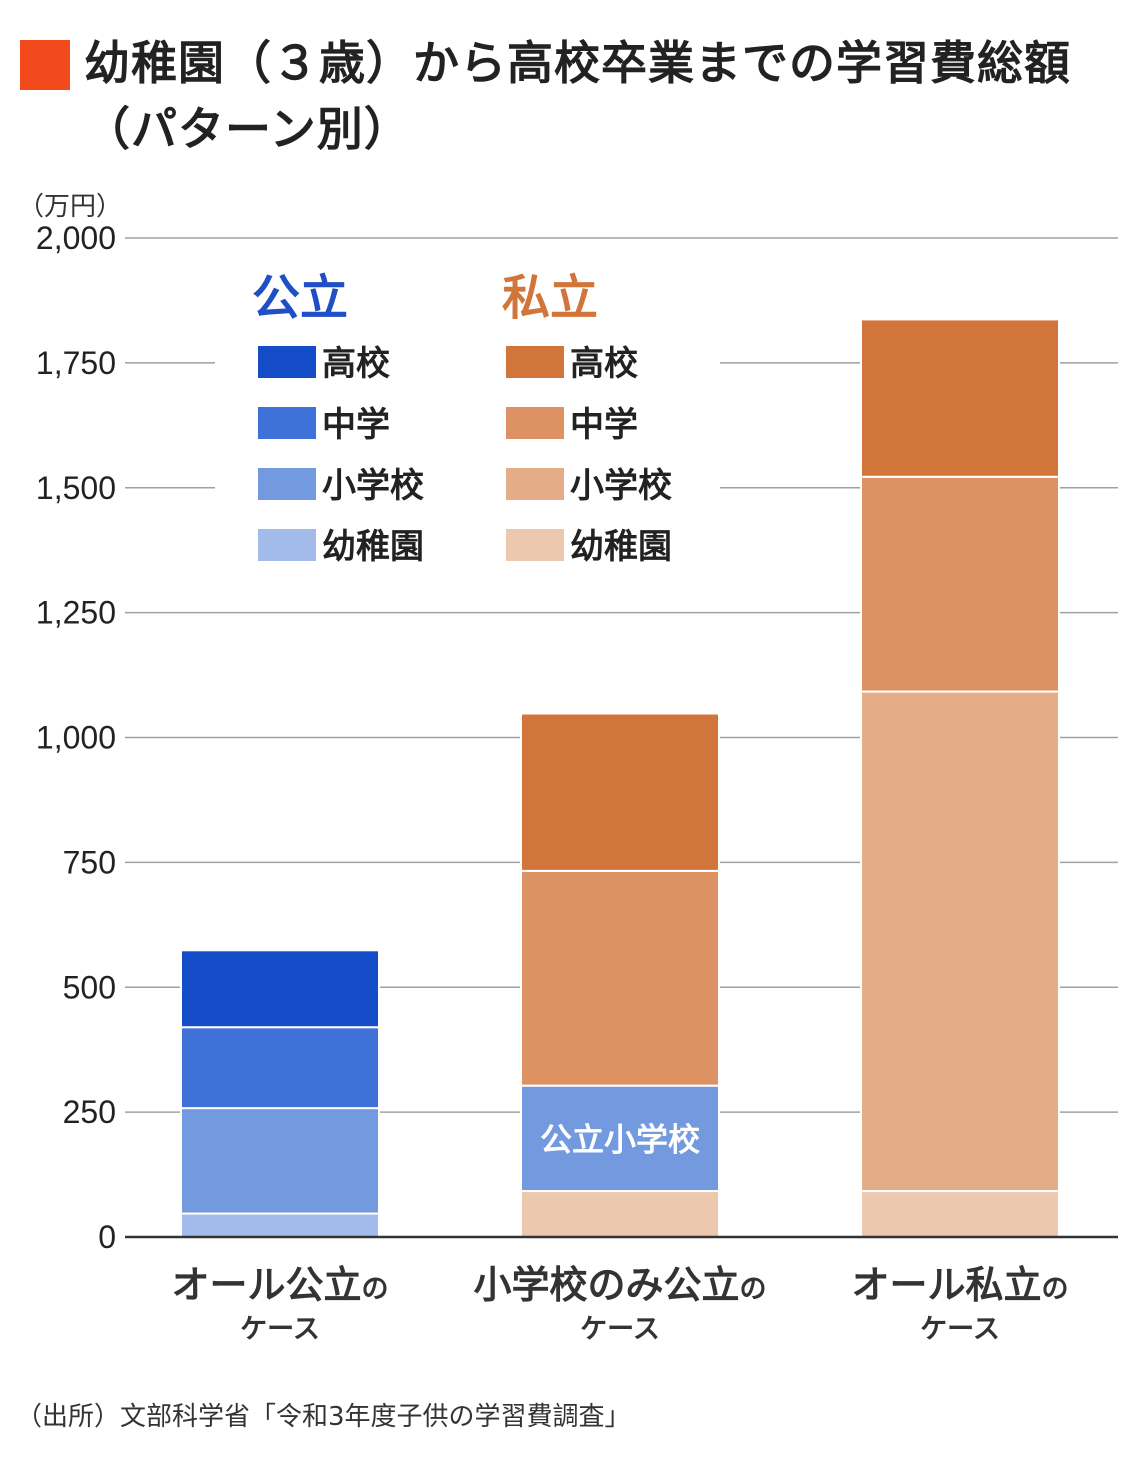  I want to click on y-tick-label: 1,500, so click(76, 488).